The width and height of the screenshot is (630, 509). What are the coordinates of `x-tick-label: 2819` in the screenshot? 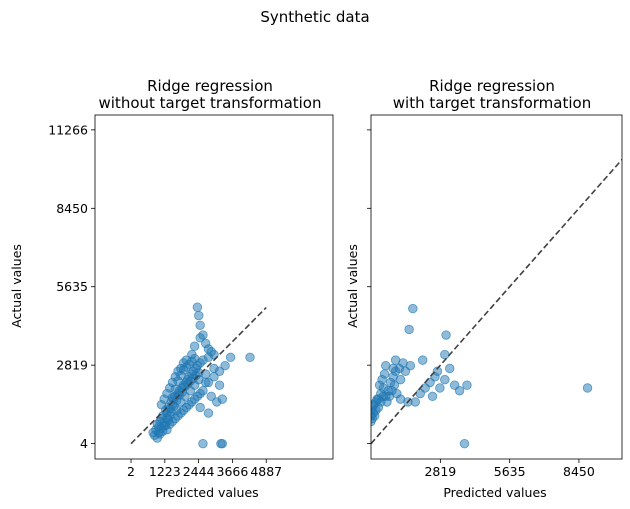 It's located at (440, 471).